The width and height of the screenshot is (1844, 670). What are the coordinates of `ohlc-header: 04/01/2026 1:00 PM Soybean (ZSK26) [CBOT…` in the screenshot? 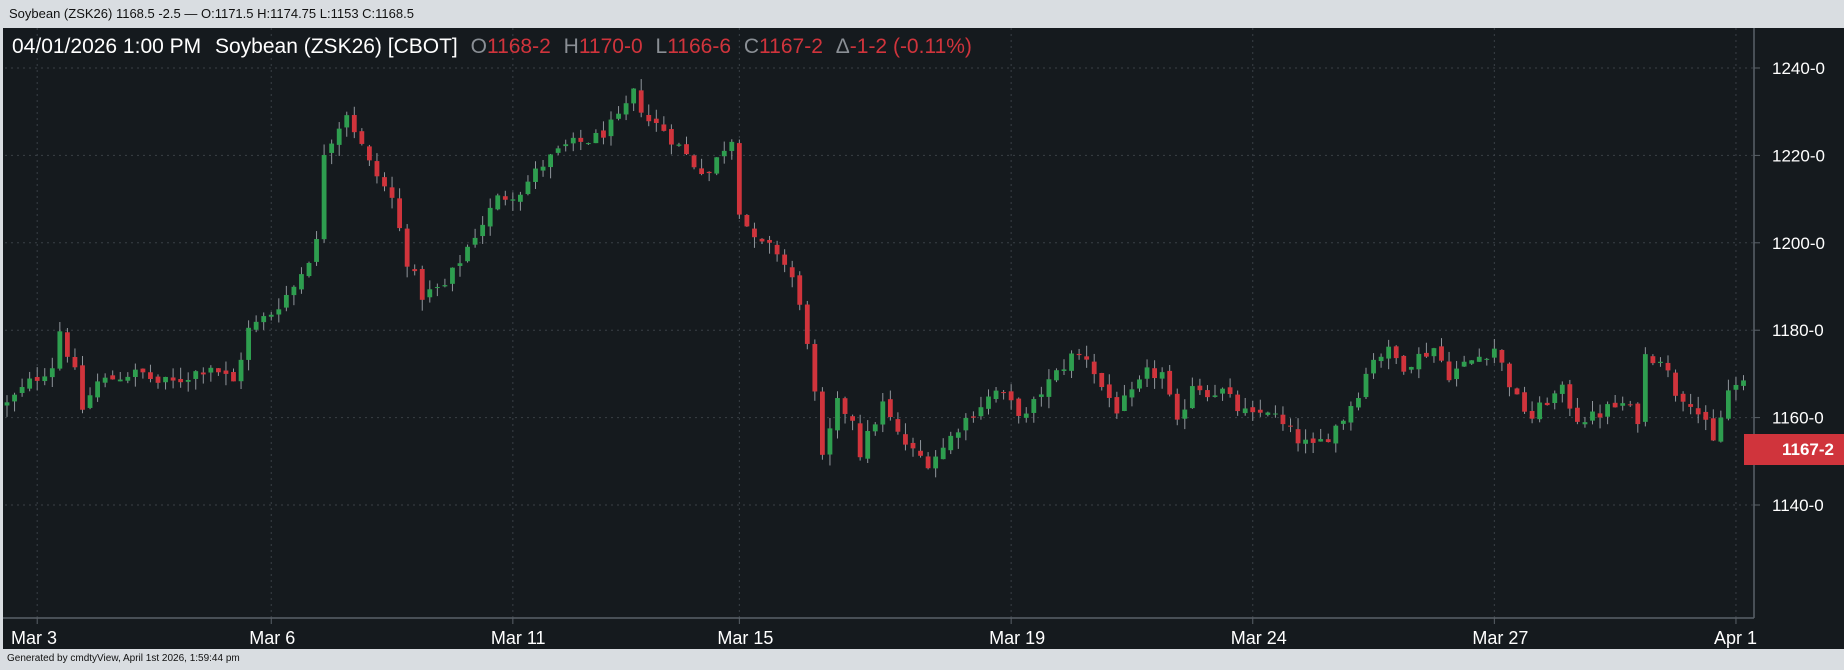 It's located at (492, 47).